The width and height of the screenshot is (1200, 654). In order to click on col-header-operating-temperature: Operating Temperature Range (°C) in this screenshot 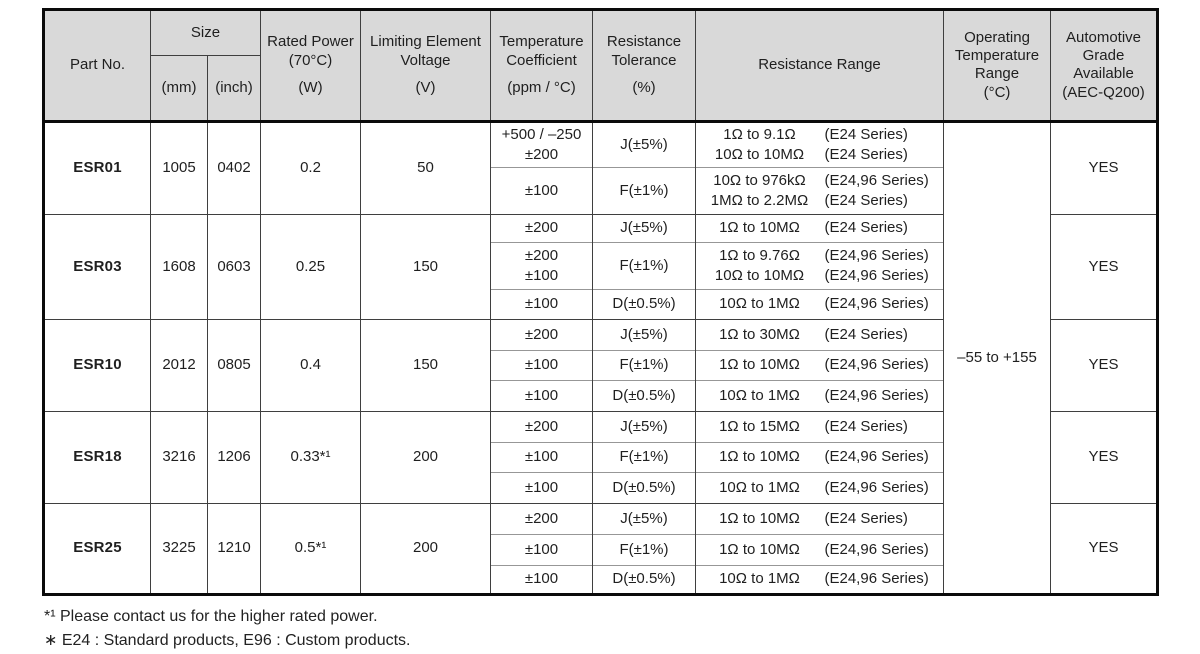, I will do `click(997, 65)`.